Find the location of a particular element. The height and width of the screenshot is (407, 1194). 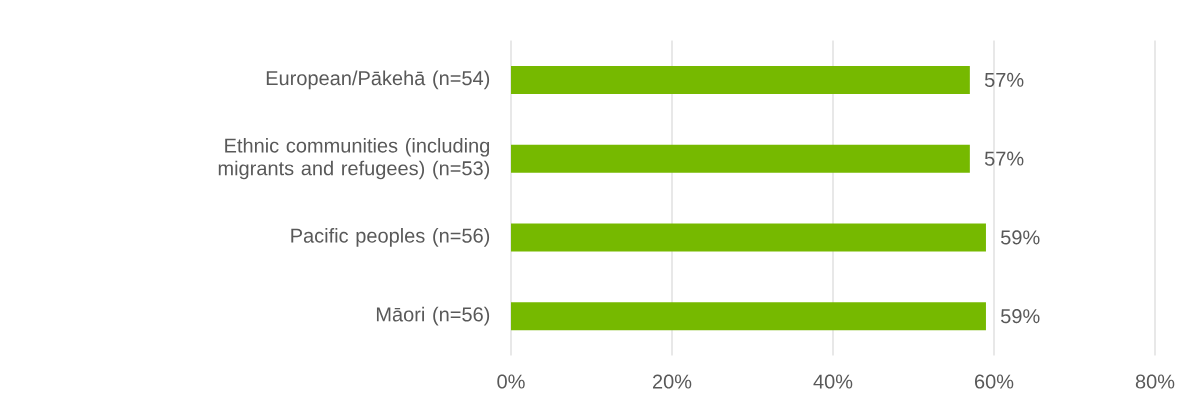

x-tick-label: 20% is located at coordinates (672, 381).